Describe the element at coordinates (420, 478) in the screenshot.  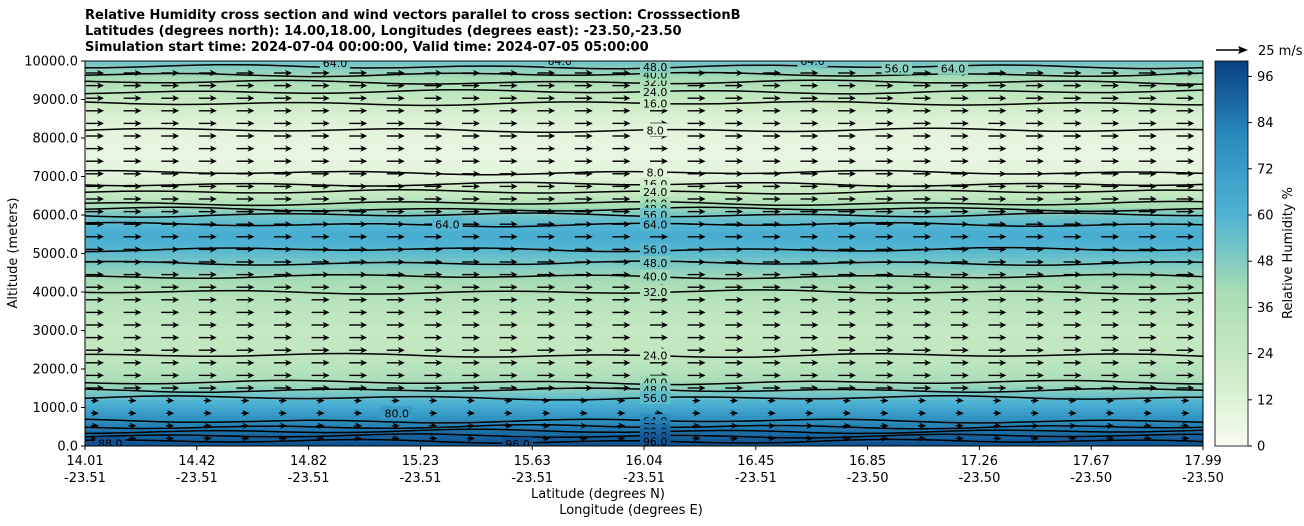
I see `x-tick-label-lon: -23.51` at that location.